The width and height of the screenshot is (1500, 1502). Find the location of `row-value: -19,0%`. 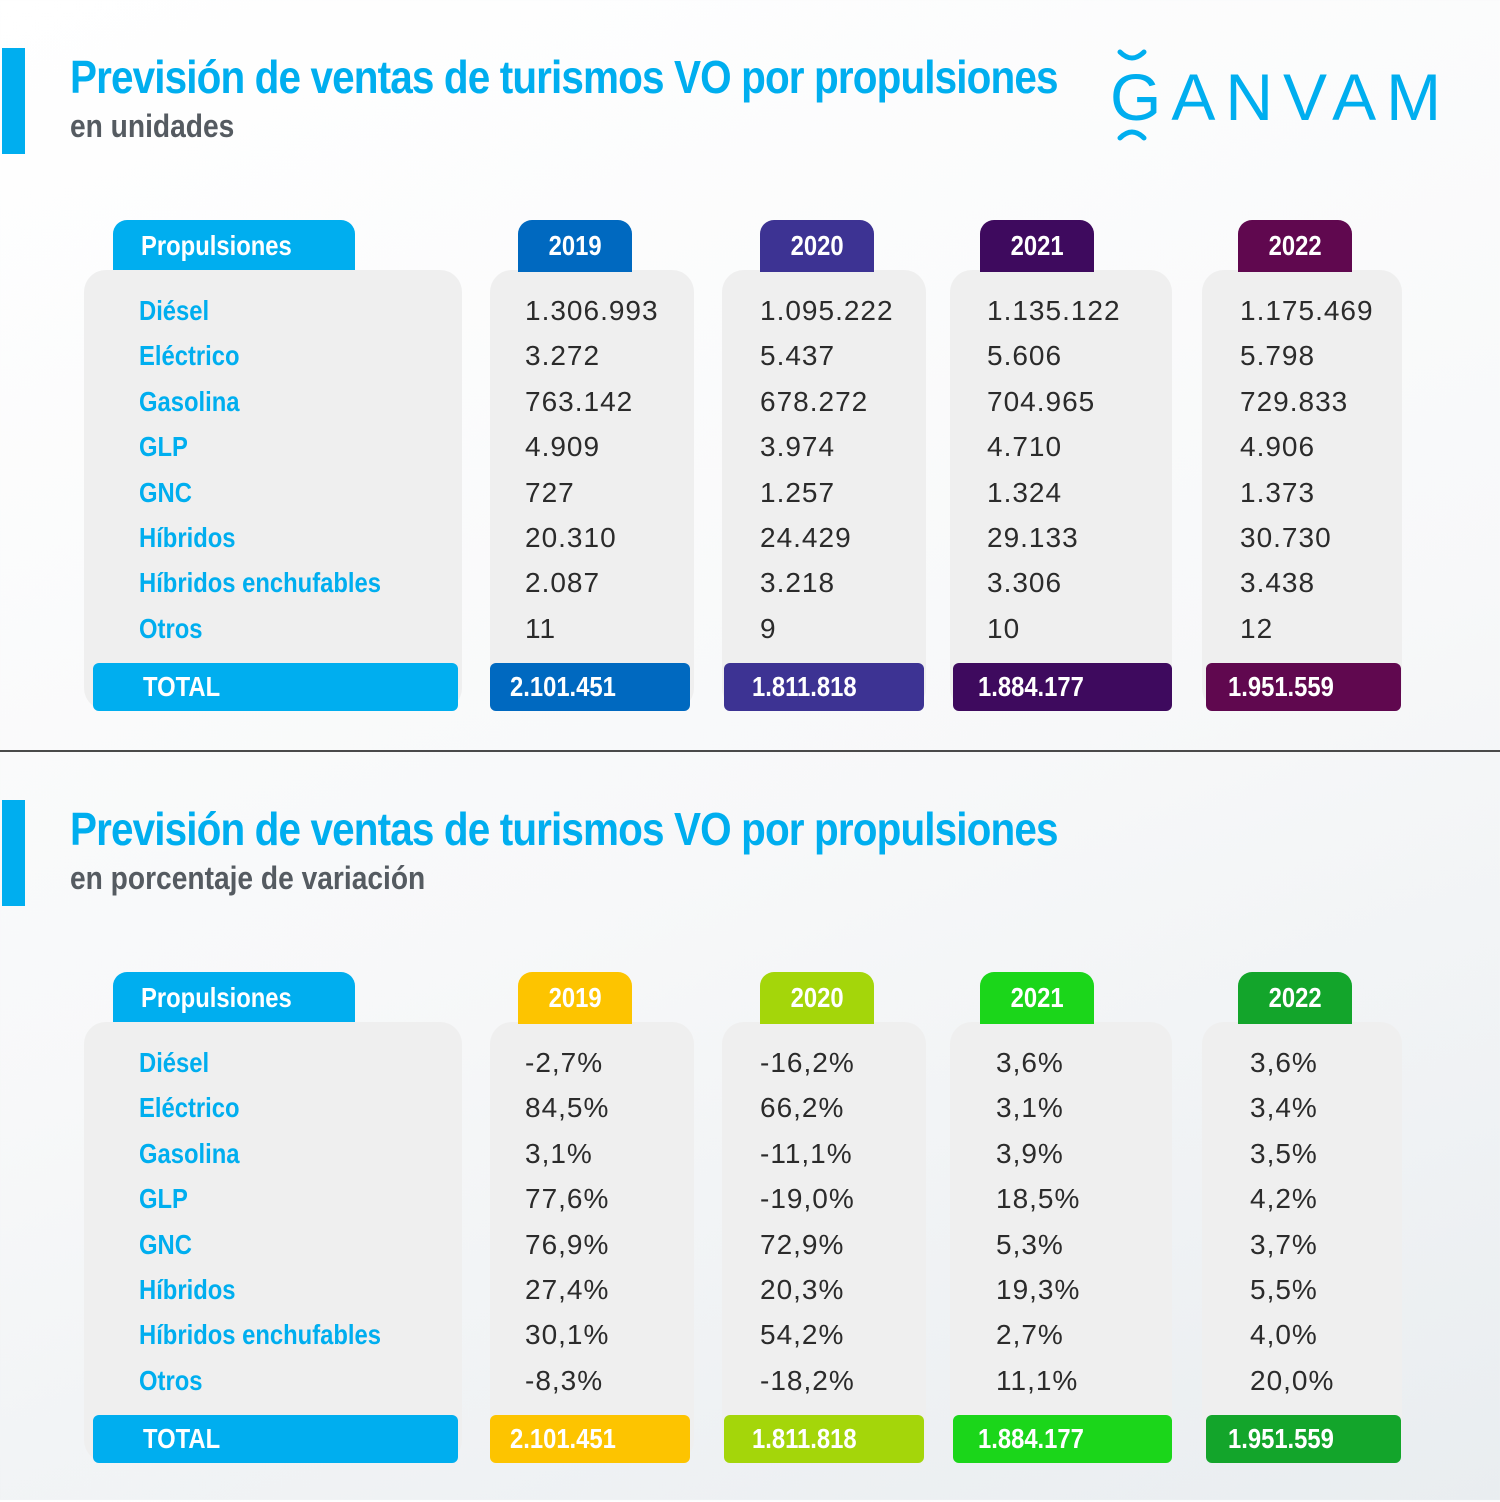

row-value: -19,0% is located at coordinates (807, 1199).